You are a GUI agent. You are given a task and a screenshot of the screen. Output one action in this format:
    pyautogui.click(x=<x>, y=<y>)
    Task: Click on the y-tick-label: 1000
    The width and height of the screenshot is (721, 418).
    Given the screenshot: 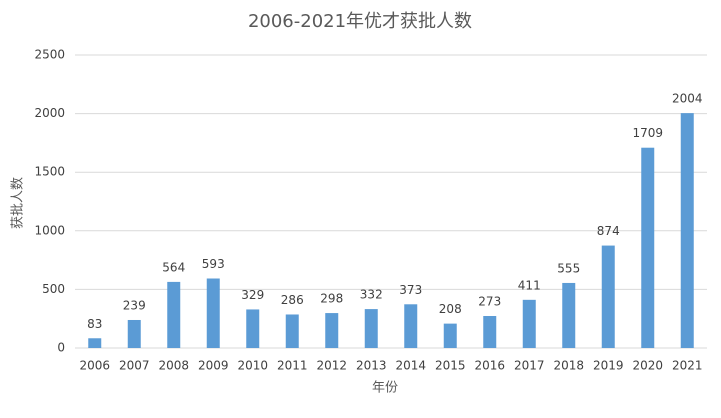 What is the action you would take?
    pyautogui.click(x=49, y=230)
    